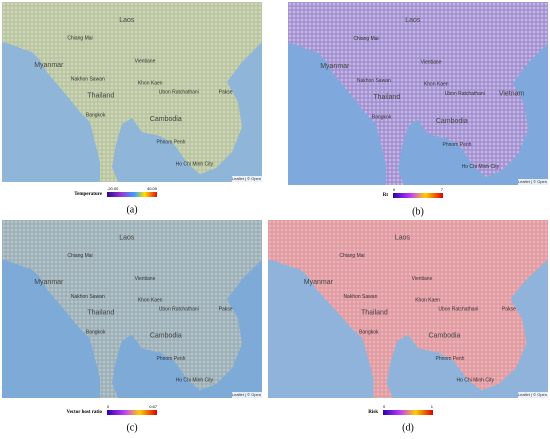 The height and width of the screenshot is (439, 550). I want to click on legend-max: 40.00, so click(152, 188).